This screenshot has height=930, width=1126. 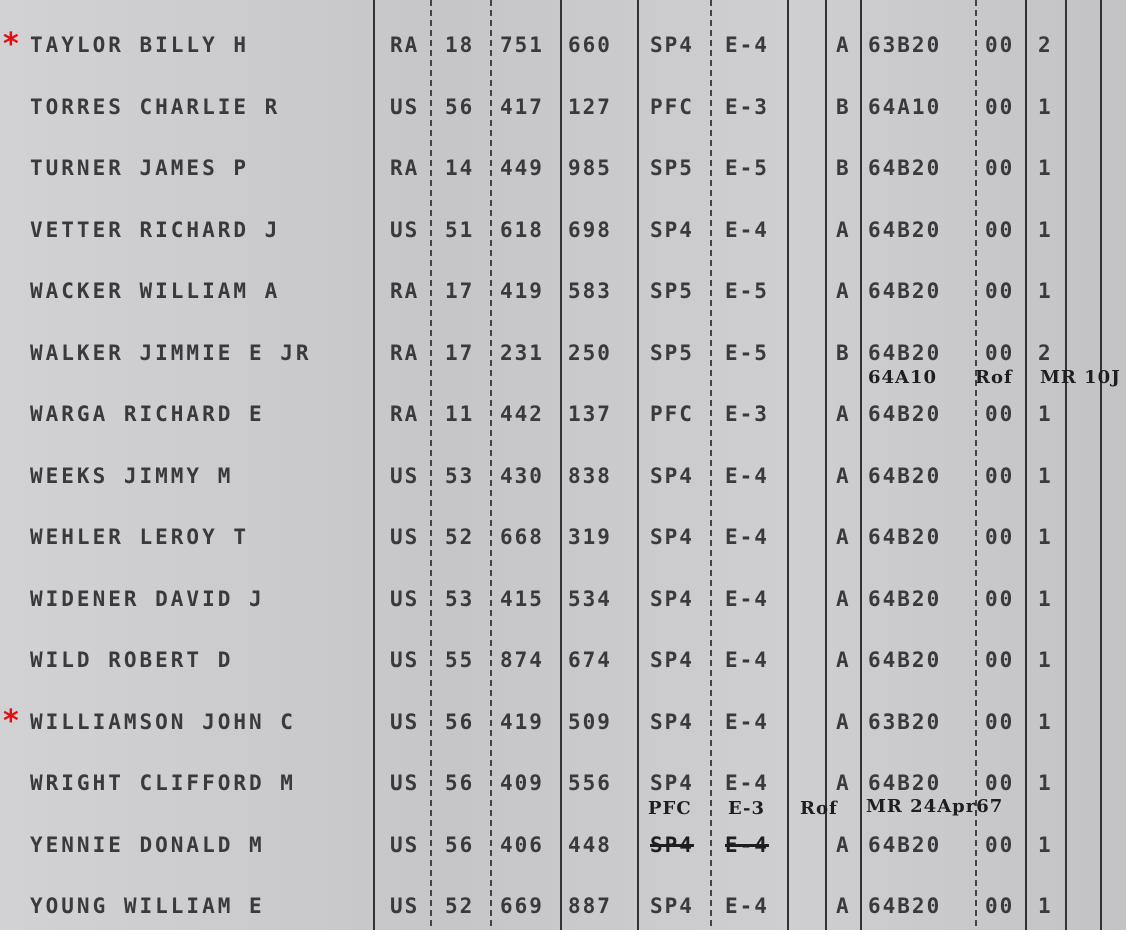 What do you see at coordinates (522, 844) in the screenshot?
I see `serial-part-2: 406` at bounding box center [522, 844].